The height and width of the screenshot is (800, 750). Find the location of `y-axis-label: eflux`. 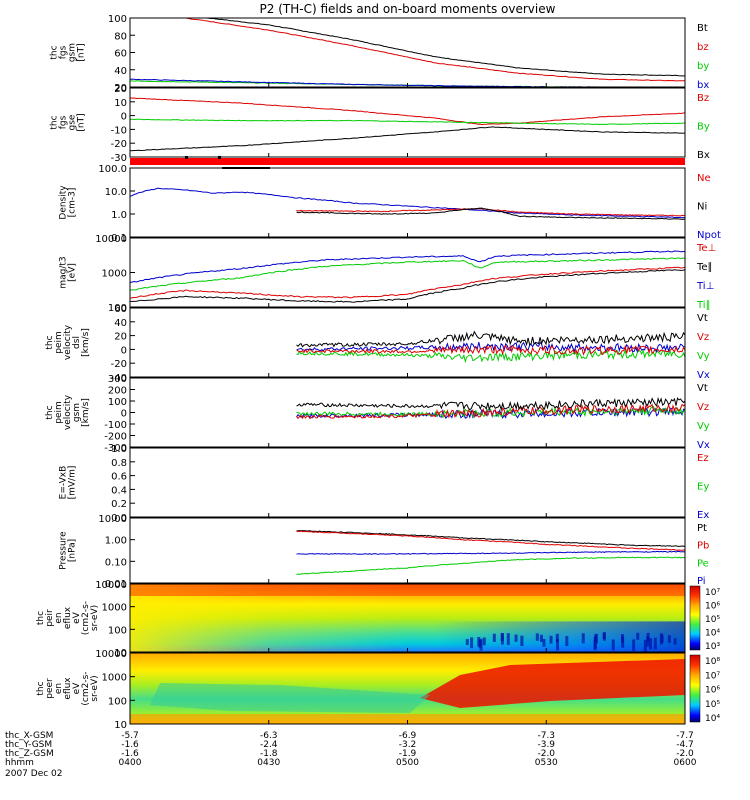

y-axis-label: eflux is located at coordinates (68, 688).